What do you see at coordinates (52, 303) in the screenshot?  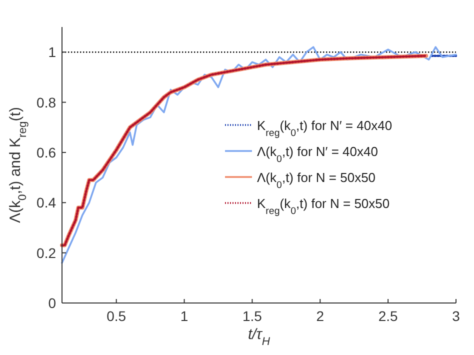 I see `y-tick-label: 0` at bounding box center [52, 303].